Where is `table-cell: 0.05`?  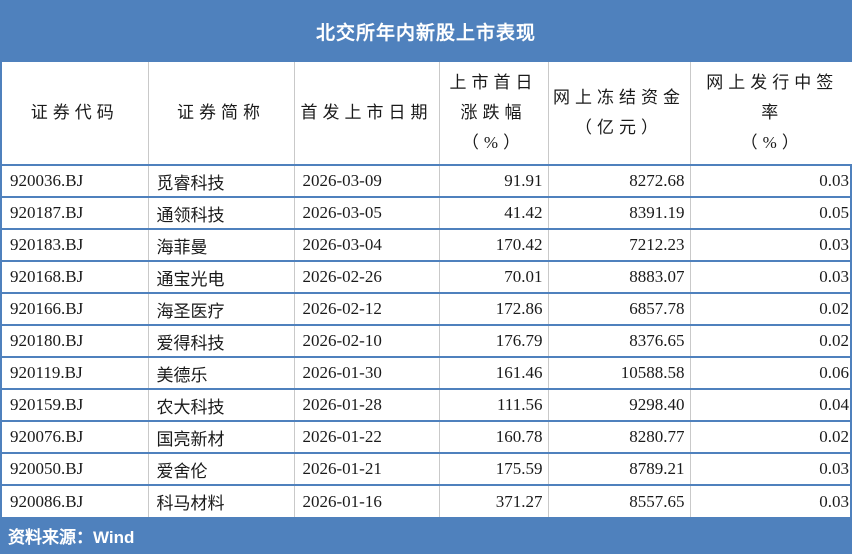 table-cell: 0.05 is located at coordinates (771, 213).